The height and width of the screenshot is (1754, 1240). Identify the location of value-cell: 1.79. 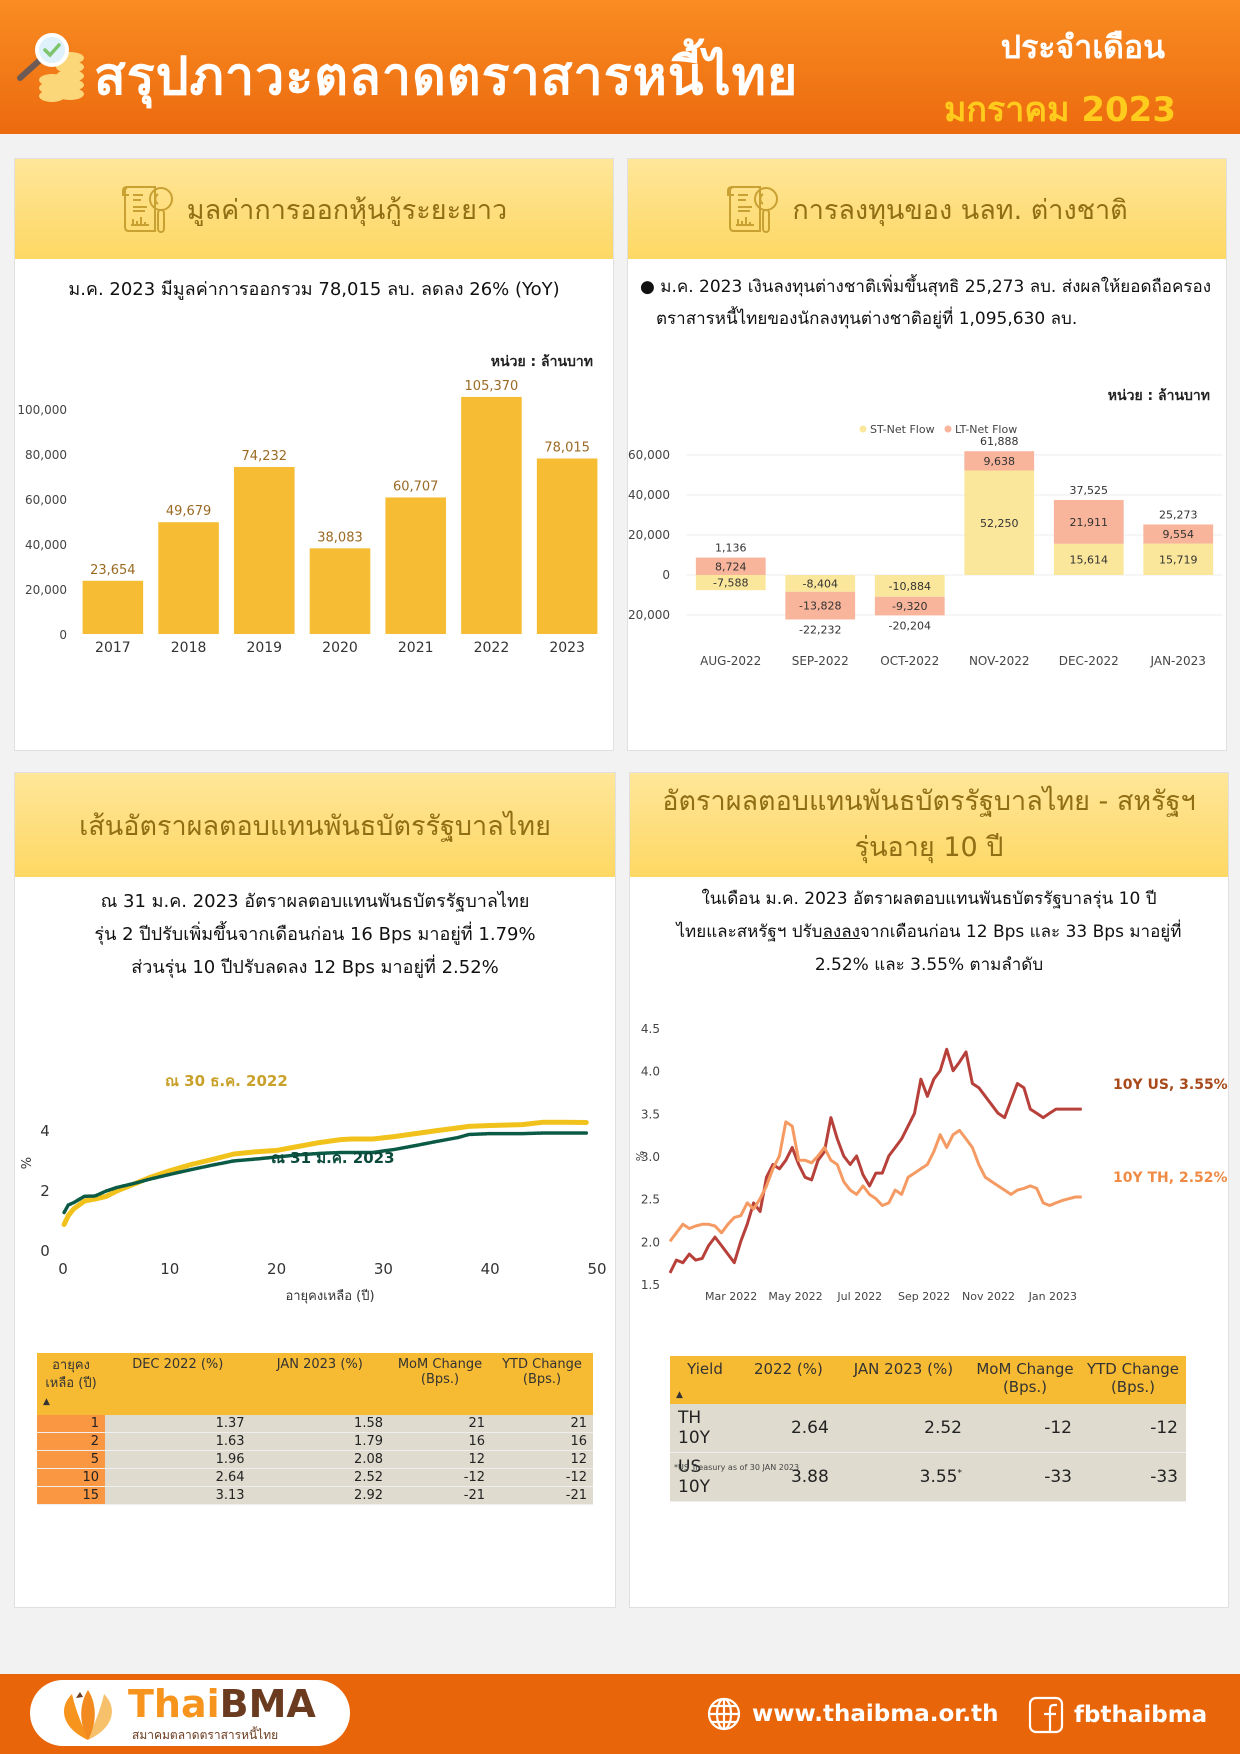
(319, 1441).